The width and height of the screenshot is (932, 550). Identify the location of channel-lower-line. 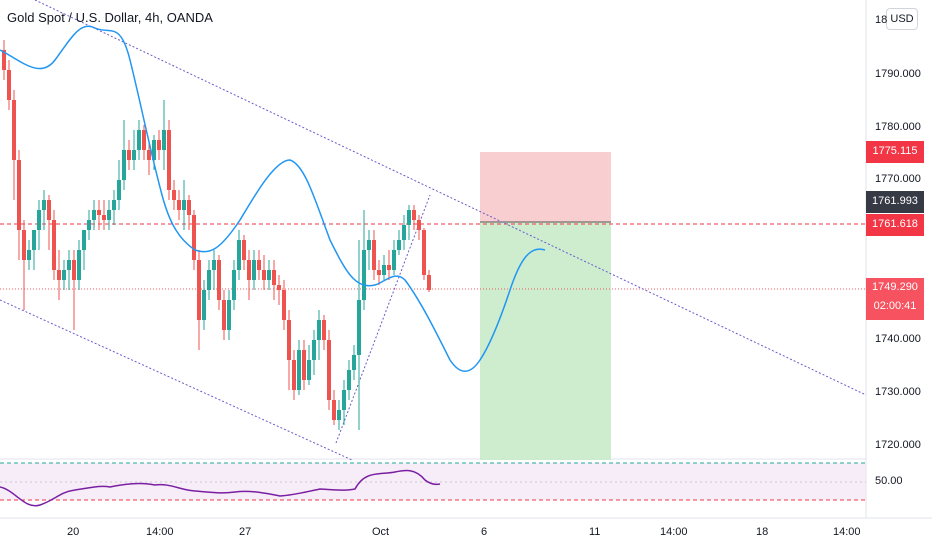
(176, 380).